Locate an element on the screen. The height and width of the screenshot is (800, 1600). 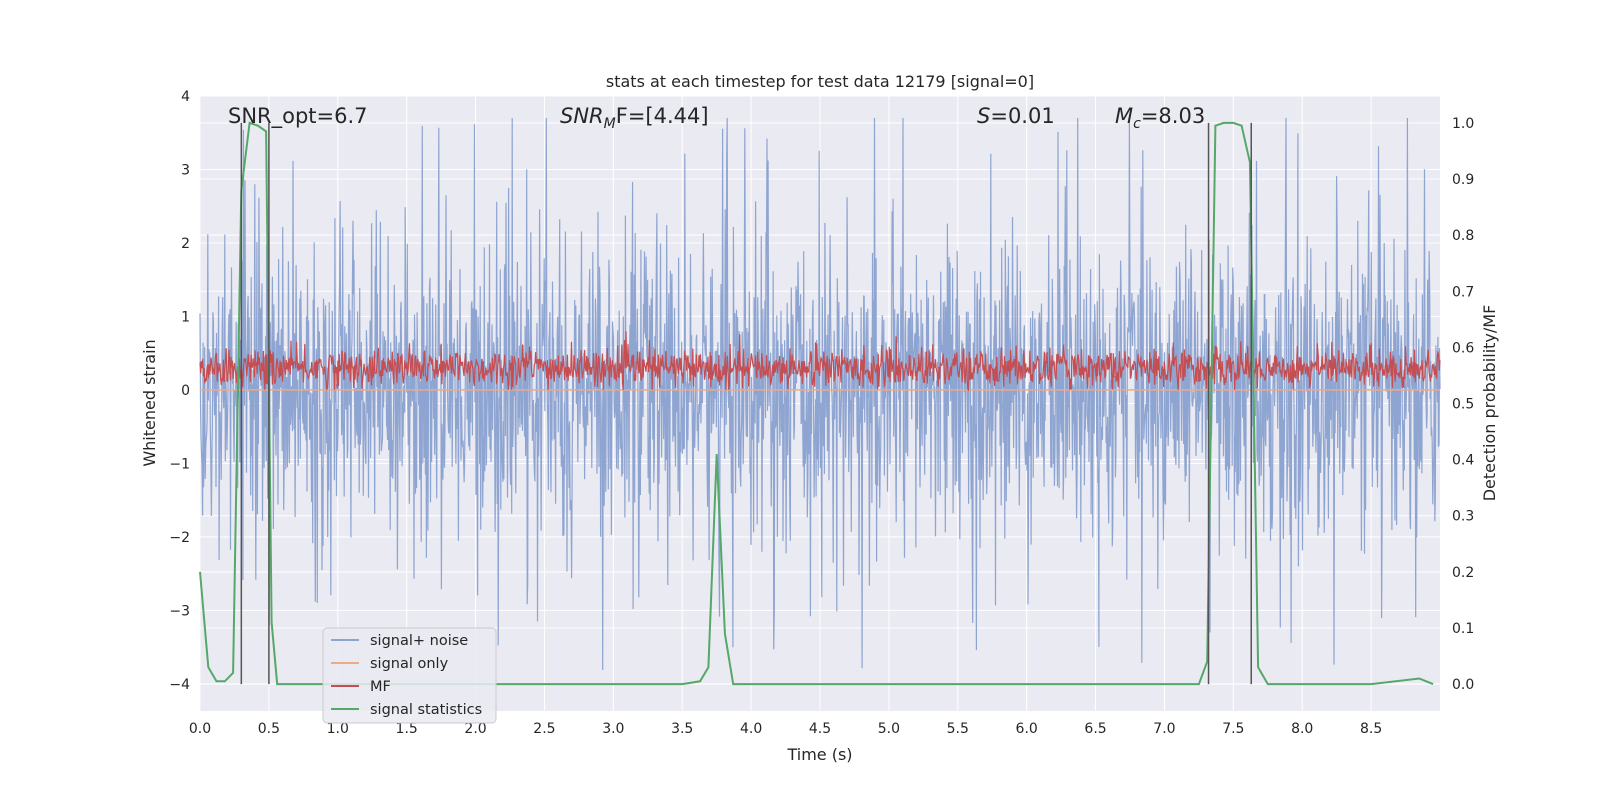
y2-tick-label: 0.3 is located at coordinates (1463, 517).